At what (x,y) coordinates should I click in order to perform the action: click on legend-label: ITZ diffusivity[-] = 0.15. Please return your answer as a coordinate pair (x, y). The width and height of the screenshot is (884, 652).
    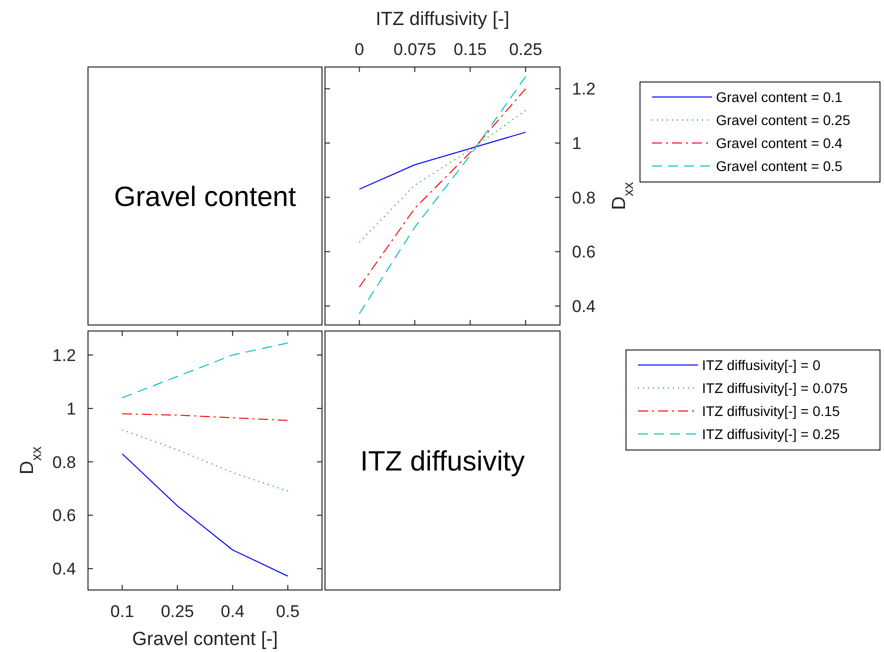
    Looking at the image, I should click on (771, 411).